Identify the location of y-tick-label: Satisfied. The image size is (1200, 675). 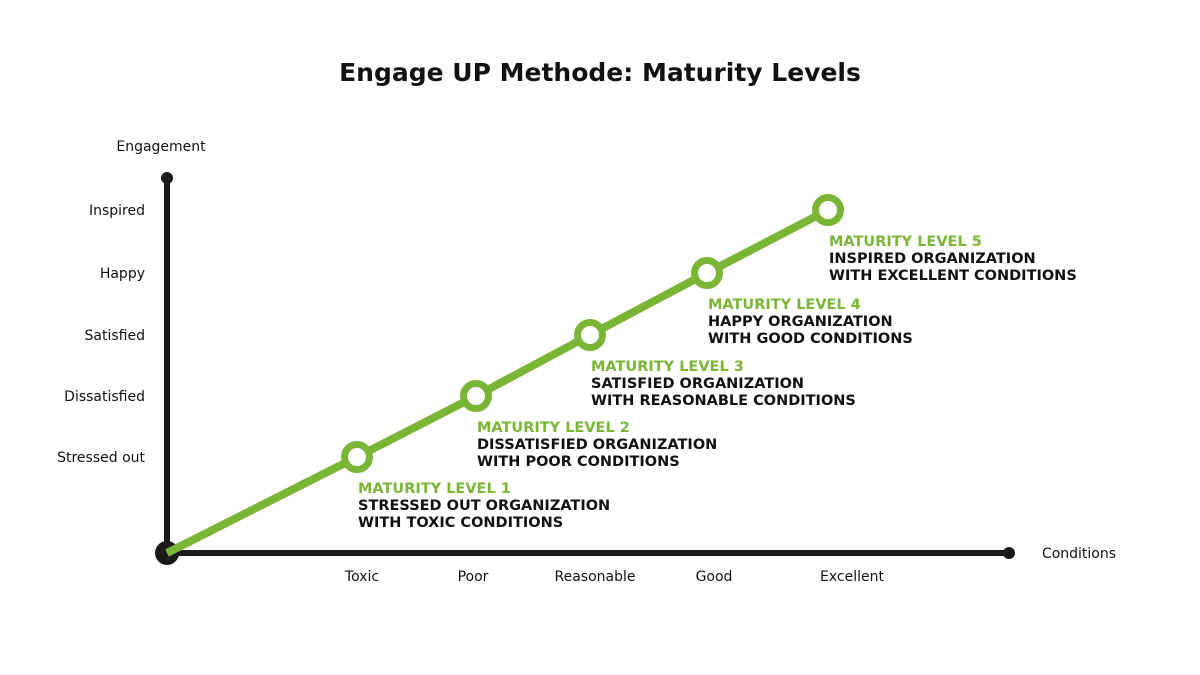
(115, 336).